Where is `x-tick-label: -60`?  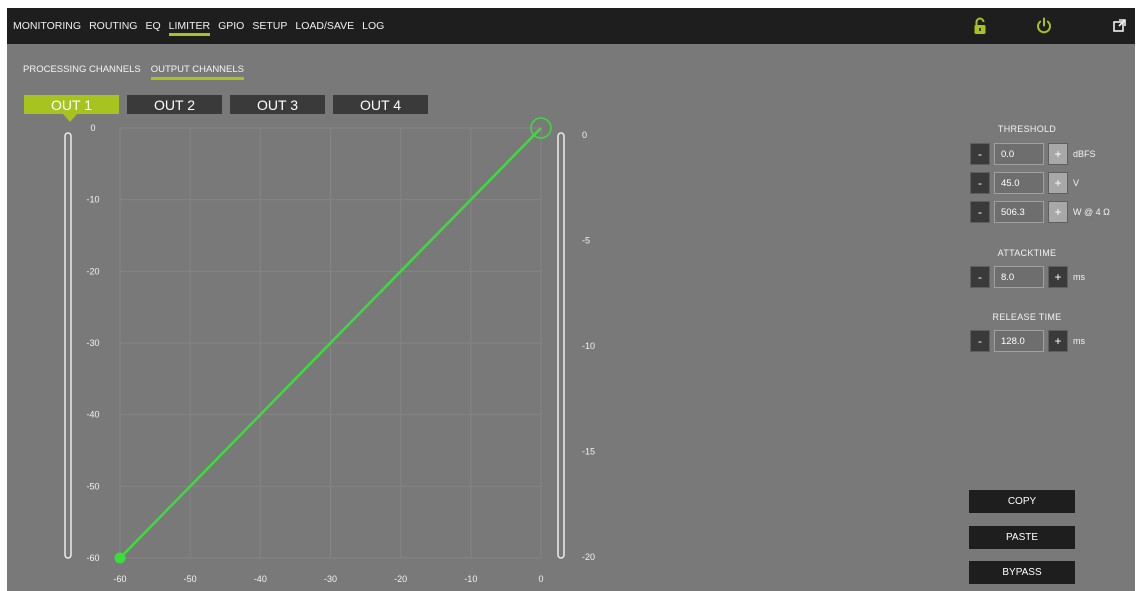
x-tick-label: -60 is located at coordinates (119, 579).